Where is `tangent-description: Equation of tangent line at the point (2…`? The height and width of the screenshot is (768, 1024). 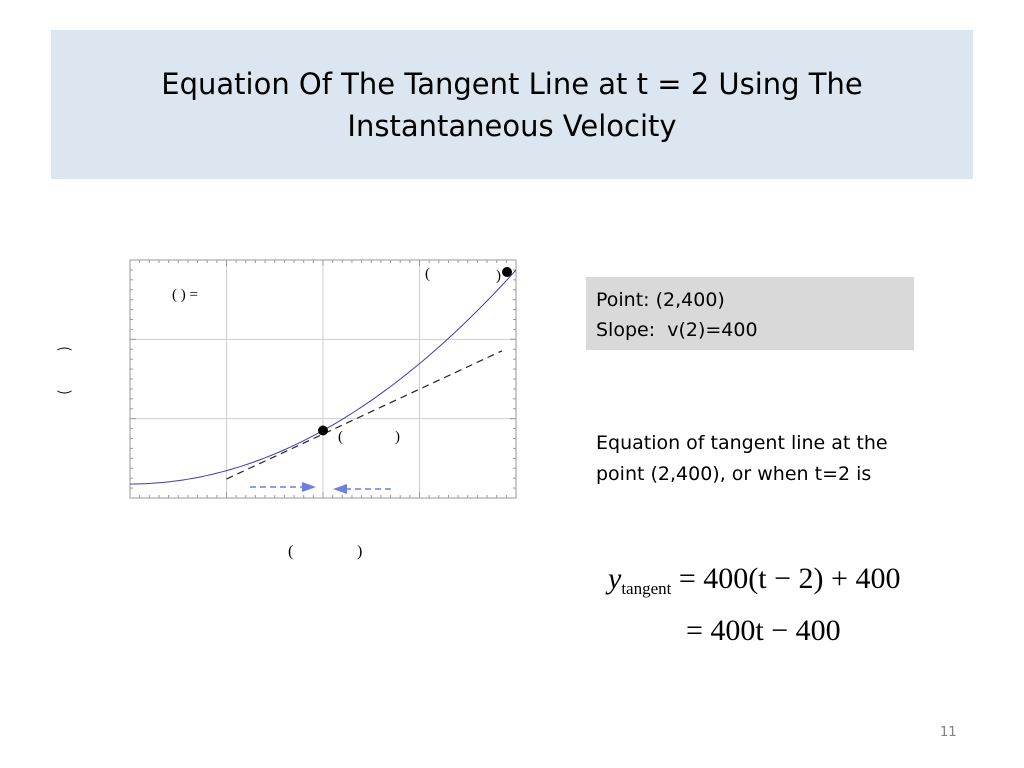 tangent-description: Equation of tangent line at the point (2… is located at coordinates (742, 458).